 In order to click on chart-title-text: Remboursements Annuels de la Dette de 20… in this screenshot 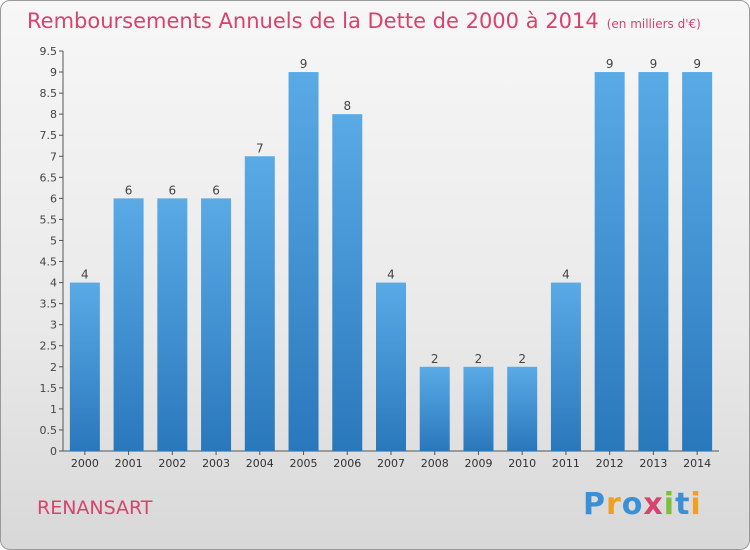, I will do `click(313, 21)`.